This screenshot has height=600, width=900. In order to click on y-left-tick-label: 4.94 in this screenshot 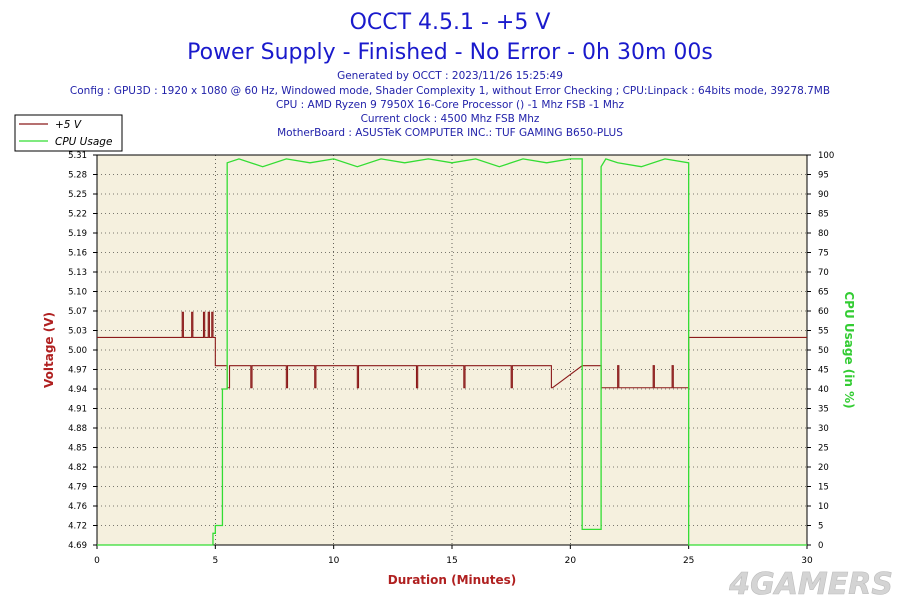, I will do `click(77, 390)`.